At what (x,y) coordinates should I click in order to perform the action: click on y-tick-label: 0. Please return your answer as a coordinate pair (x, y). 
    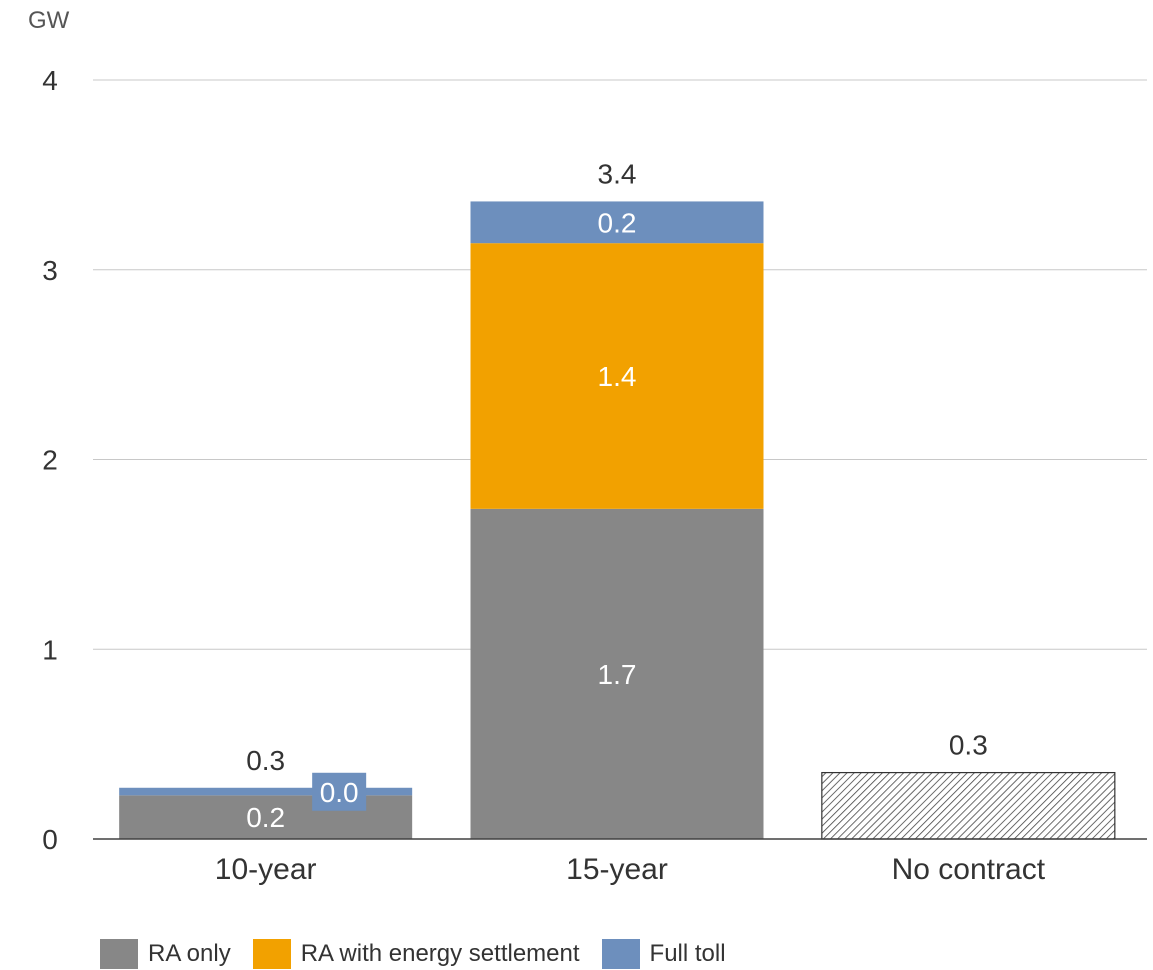
    Looking at the image, I should click on (50, 839).